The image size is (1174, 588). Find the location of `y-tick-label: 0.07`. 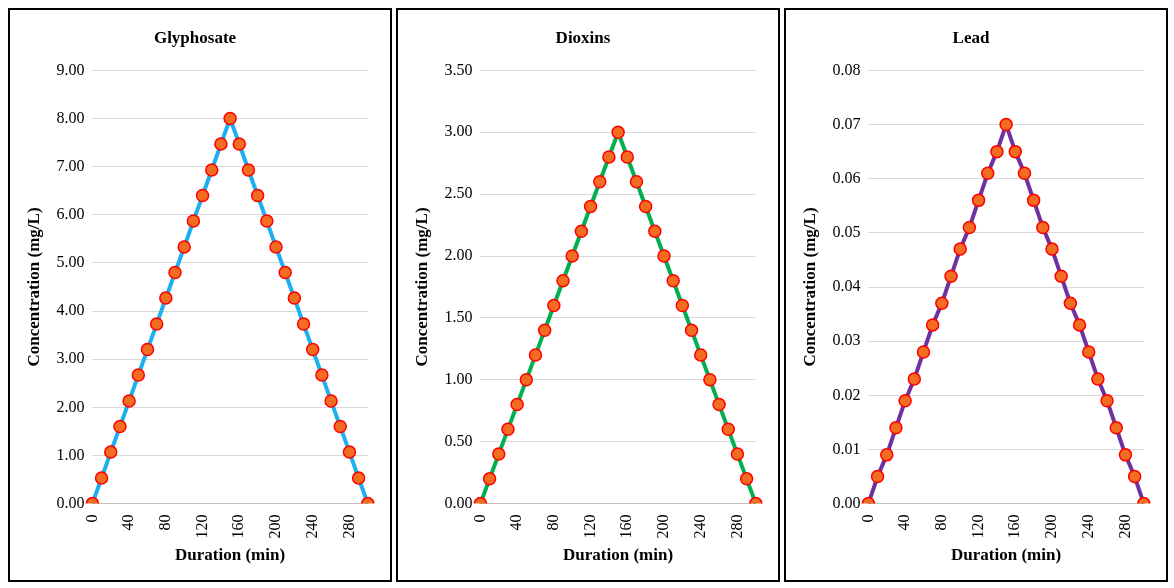

y-tick-label: 0.07 is located at coordinates (846, 123).